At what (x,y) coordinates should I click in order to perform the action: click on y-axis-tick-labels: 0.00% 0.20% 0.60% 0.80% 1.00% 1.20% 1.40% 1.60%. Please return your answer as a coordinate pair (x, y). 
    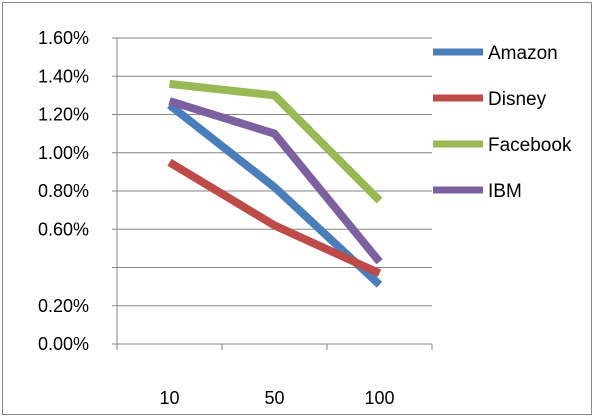
    Looking at the image, I should click on (63, 191).